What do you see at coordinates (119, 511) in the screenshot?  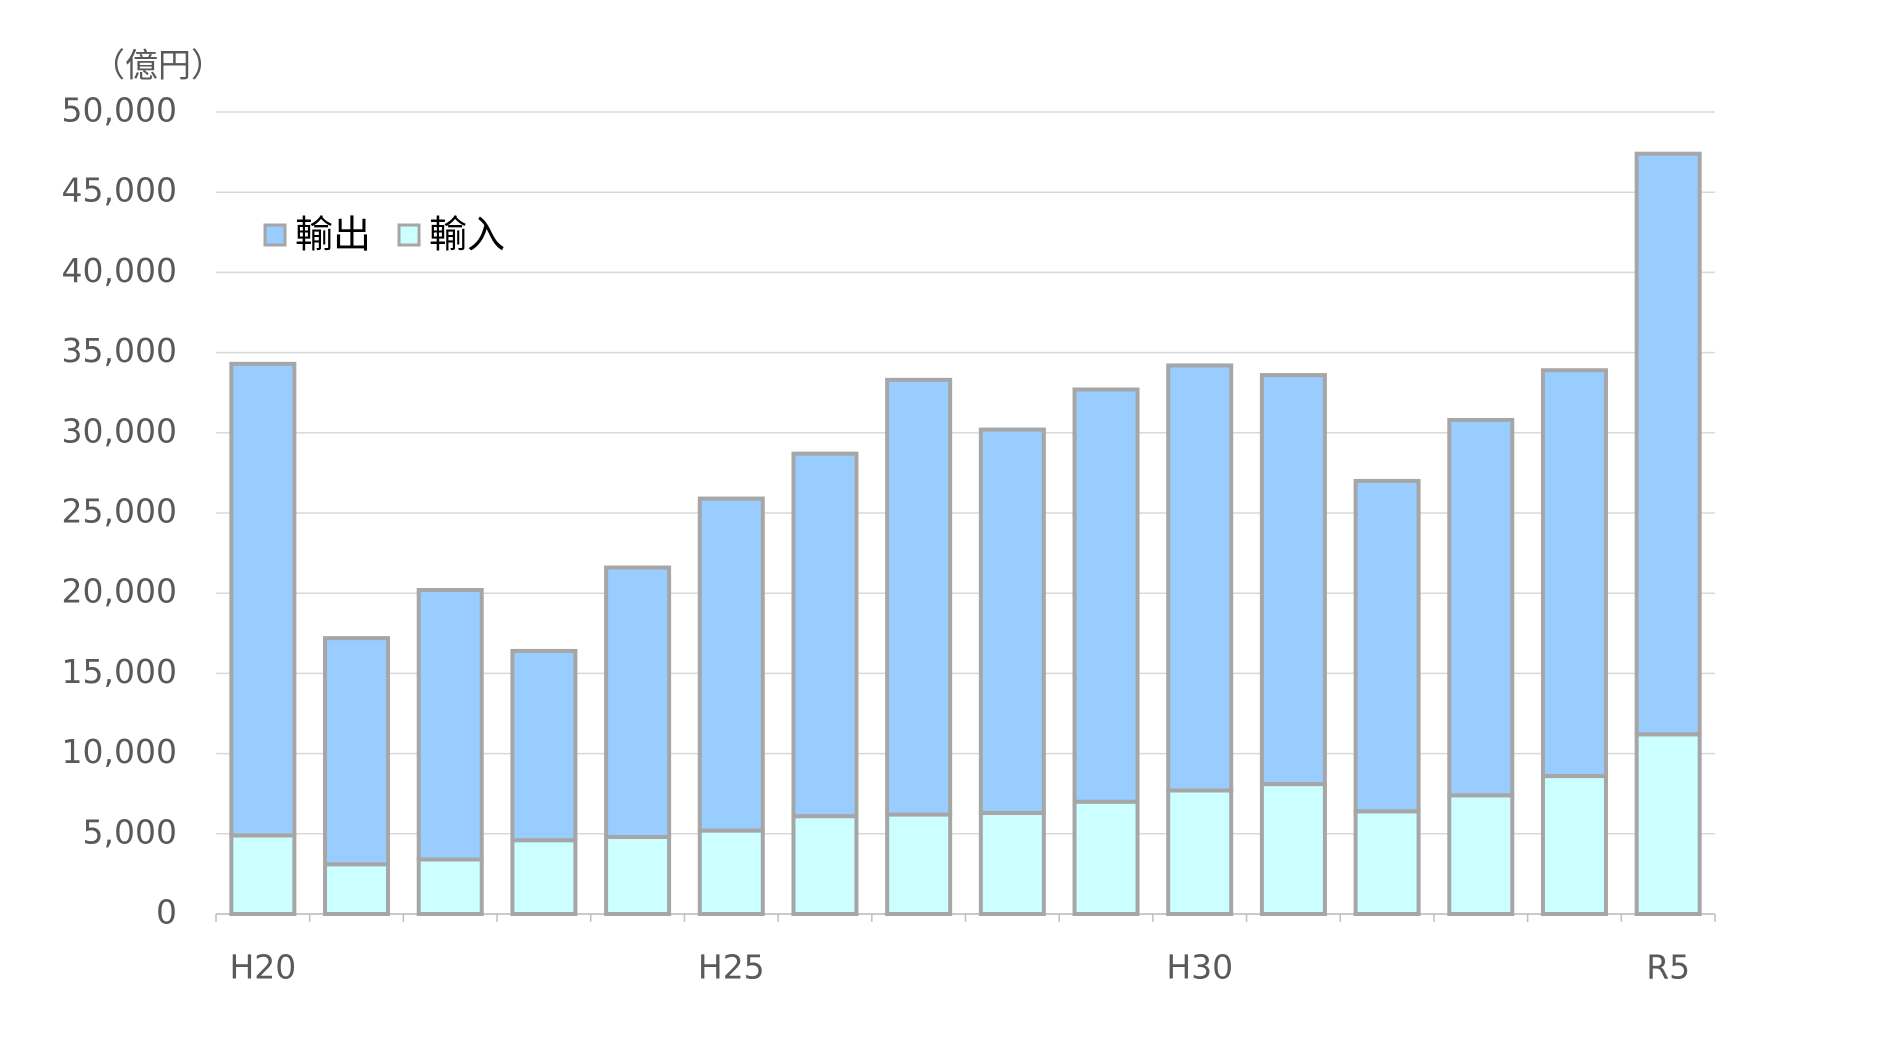 I see `y-tick-label: 25,000` at bounding box center [119, 511].